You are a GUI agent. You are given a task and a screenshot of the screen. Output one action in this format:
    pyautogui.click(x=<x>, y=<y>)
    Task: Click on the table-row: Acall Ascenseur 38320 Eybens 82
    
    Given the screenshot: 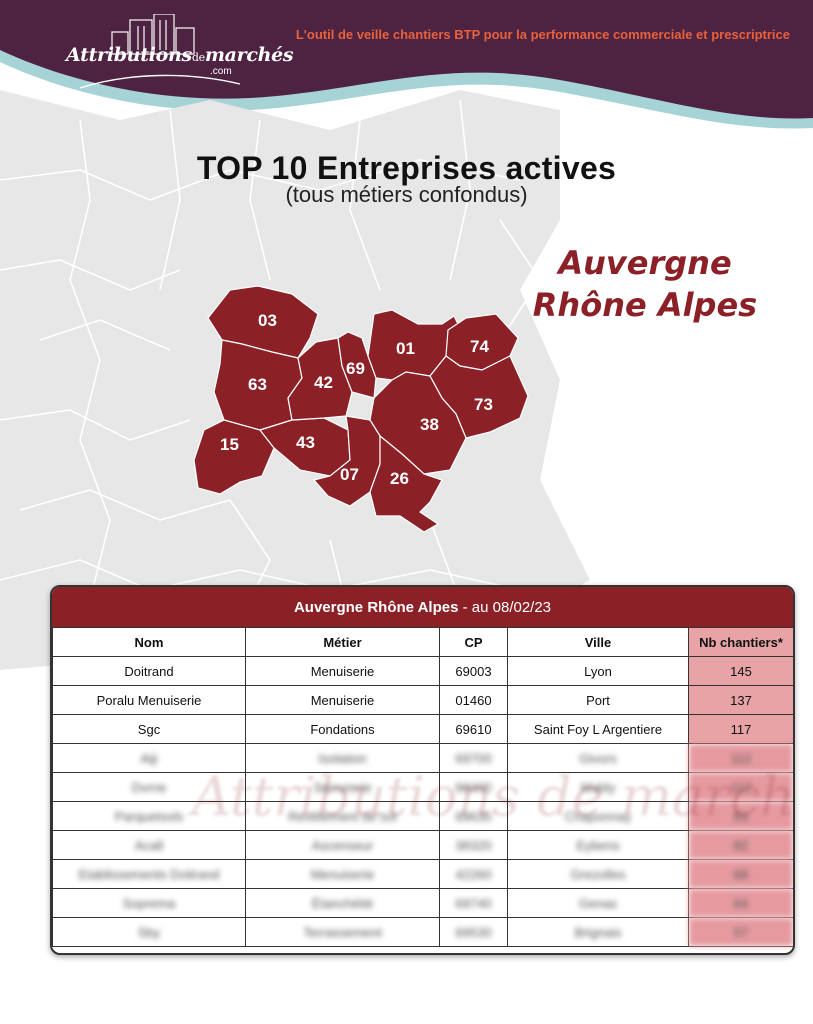 What is the action you would take?
    pyautogui.click(x=422, y=845)
    